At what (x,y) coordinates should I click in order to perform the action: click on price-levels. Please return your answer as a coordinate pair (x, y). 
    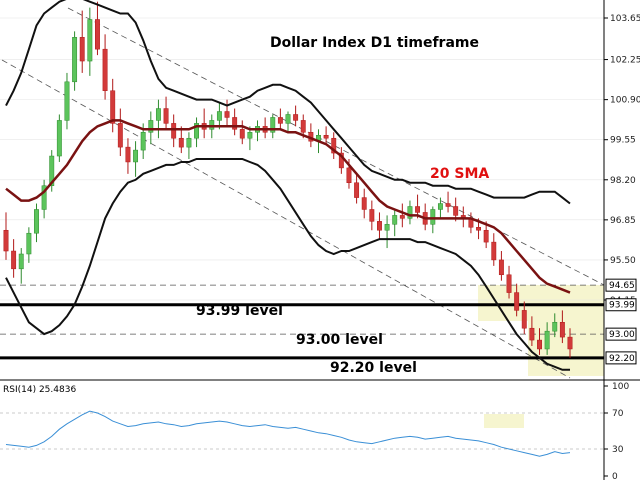
    Looking at the image, I should click on (302, 322).